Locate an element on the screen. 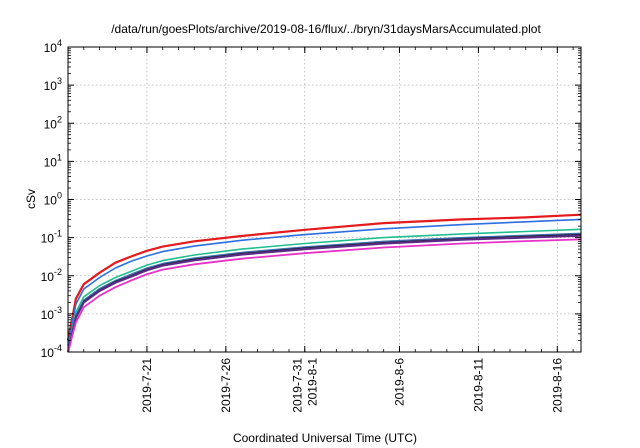 Image resolution: width=640 pixels, height=448 pixels. x-tick-label: 2019-7-31 is located at coordinates (297, 385).